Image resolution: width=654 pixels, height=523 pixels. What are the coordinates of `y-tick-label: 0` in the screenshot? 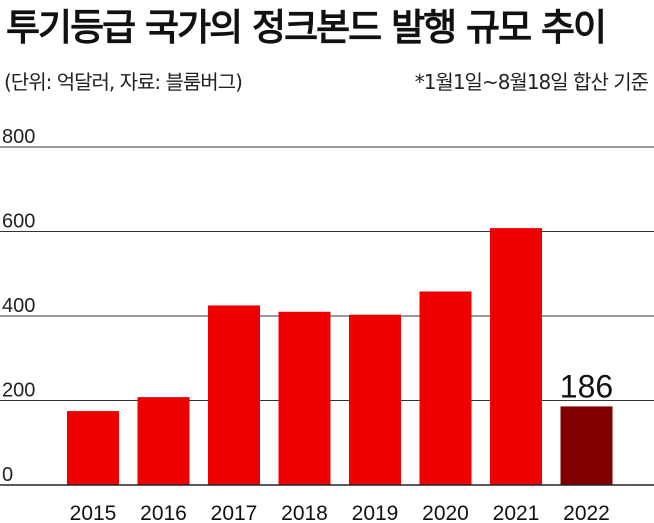 It's located at (7, 475).